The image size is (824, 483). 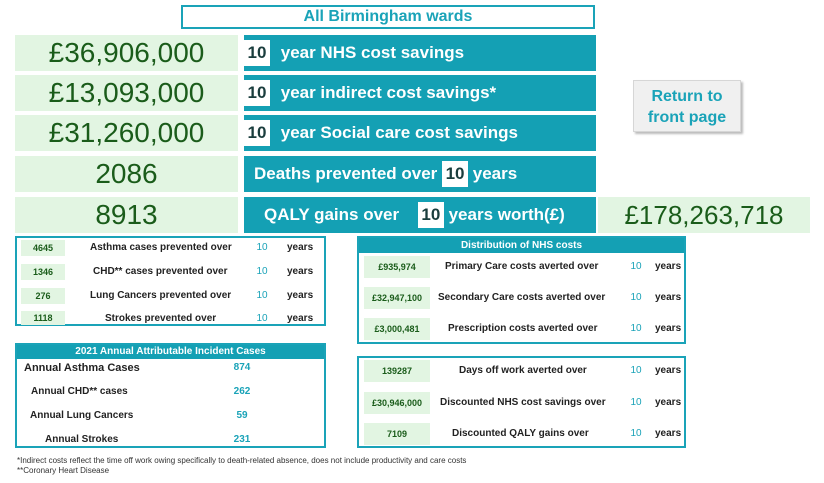 What do you see at coordinates (160, 271) in the screenshot?
I see `chd-prevented-label: CHD** cases prevented over` at bounding box center [160, 271].